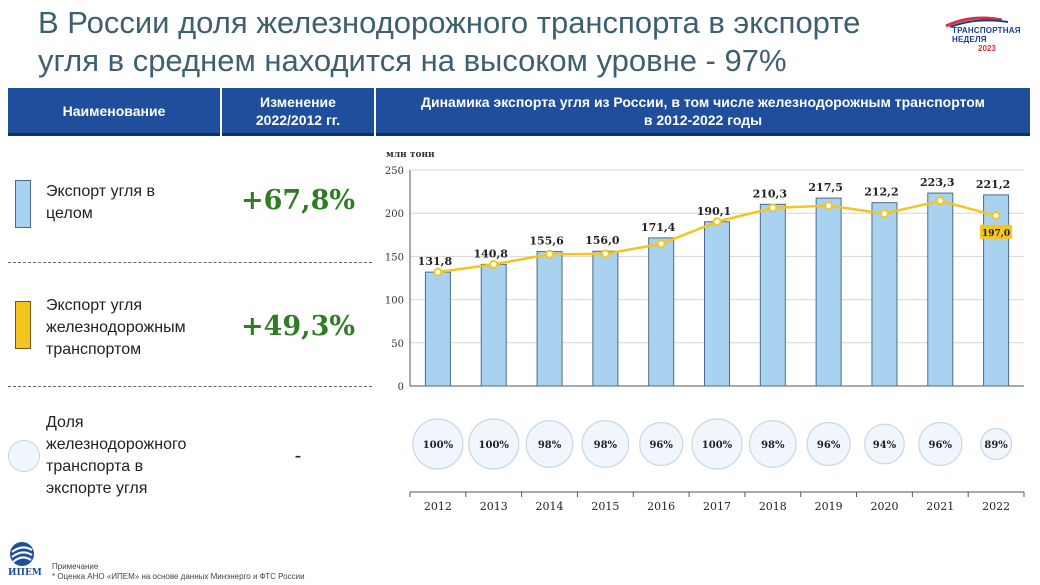 The height and width of the screenshot is (585, 1040). Describe the element at coordinates (714, 211) in the screenshot. I see `bar-label: 190,1` at that location.